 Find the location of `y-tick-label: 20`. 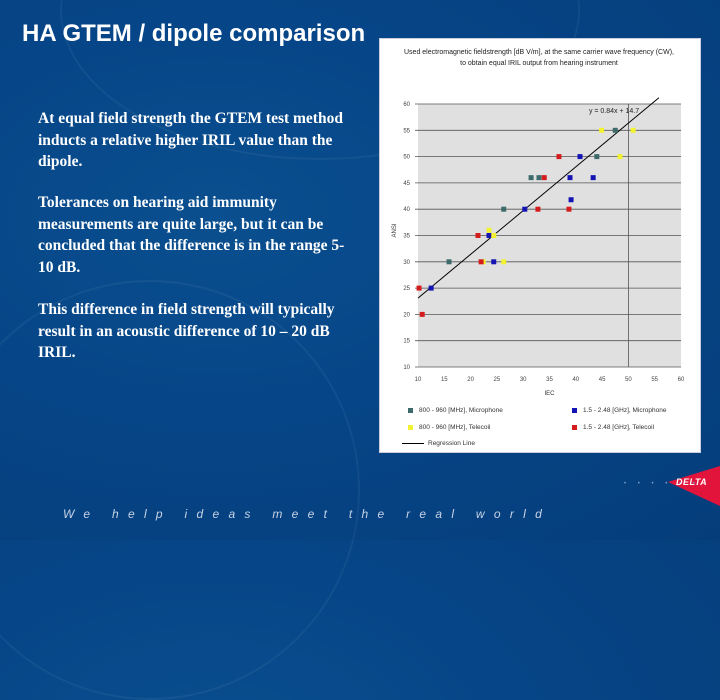

y-tick-label: 20 is located at coordinates (406, 315).